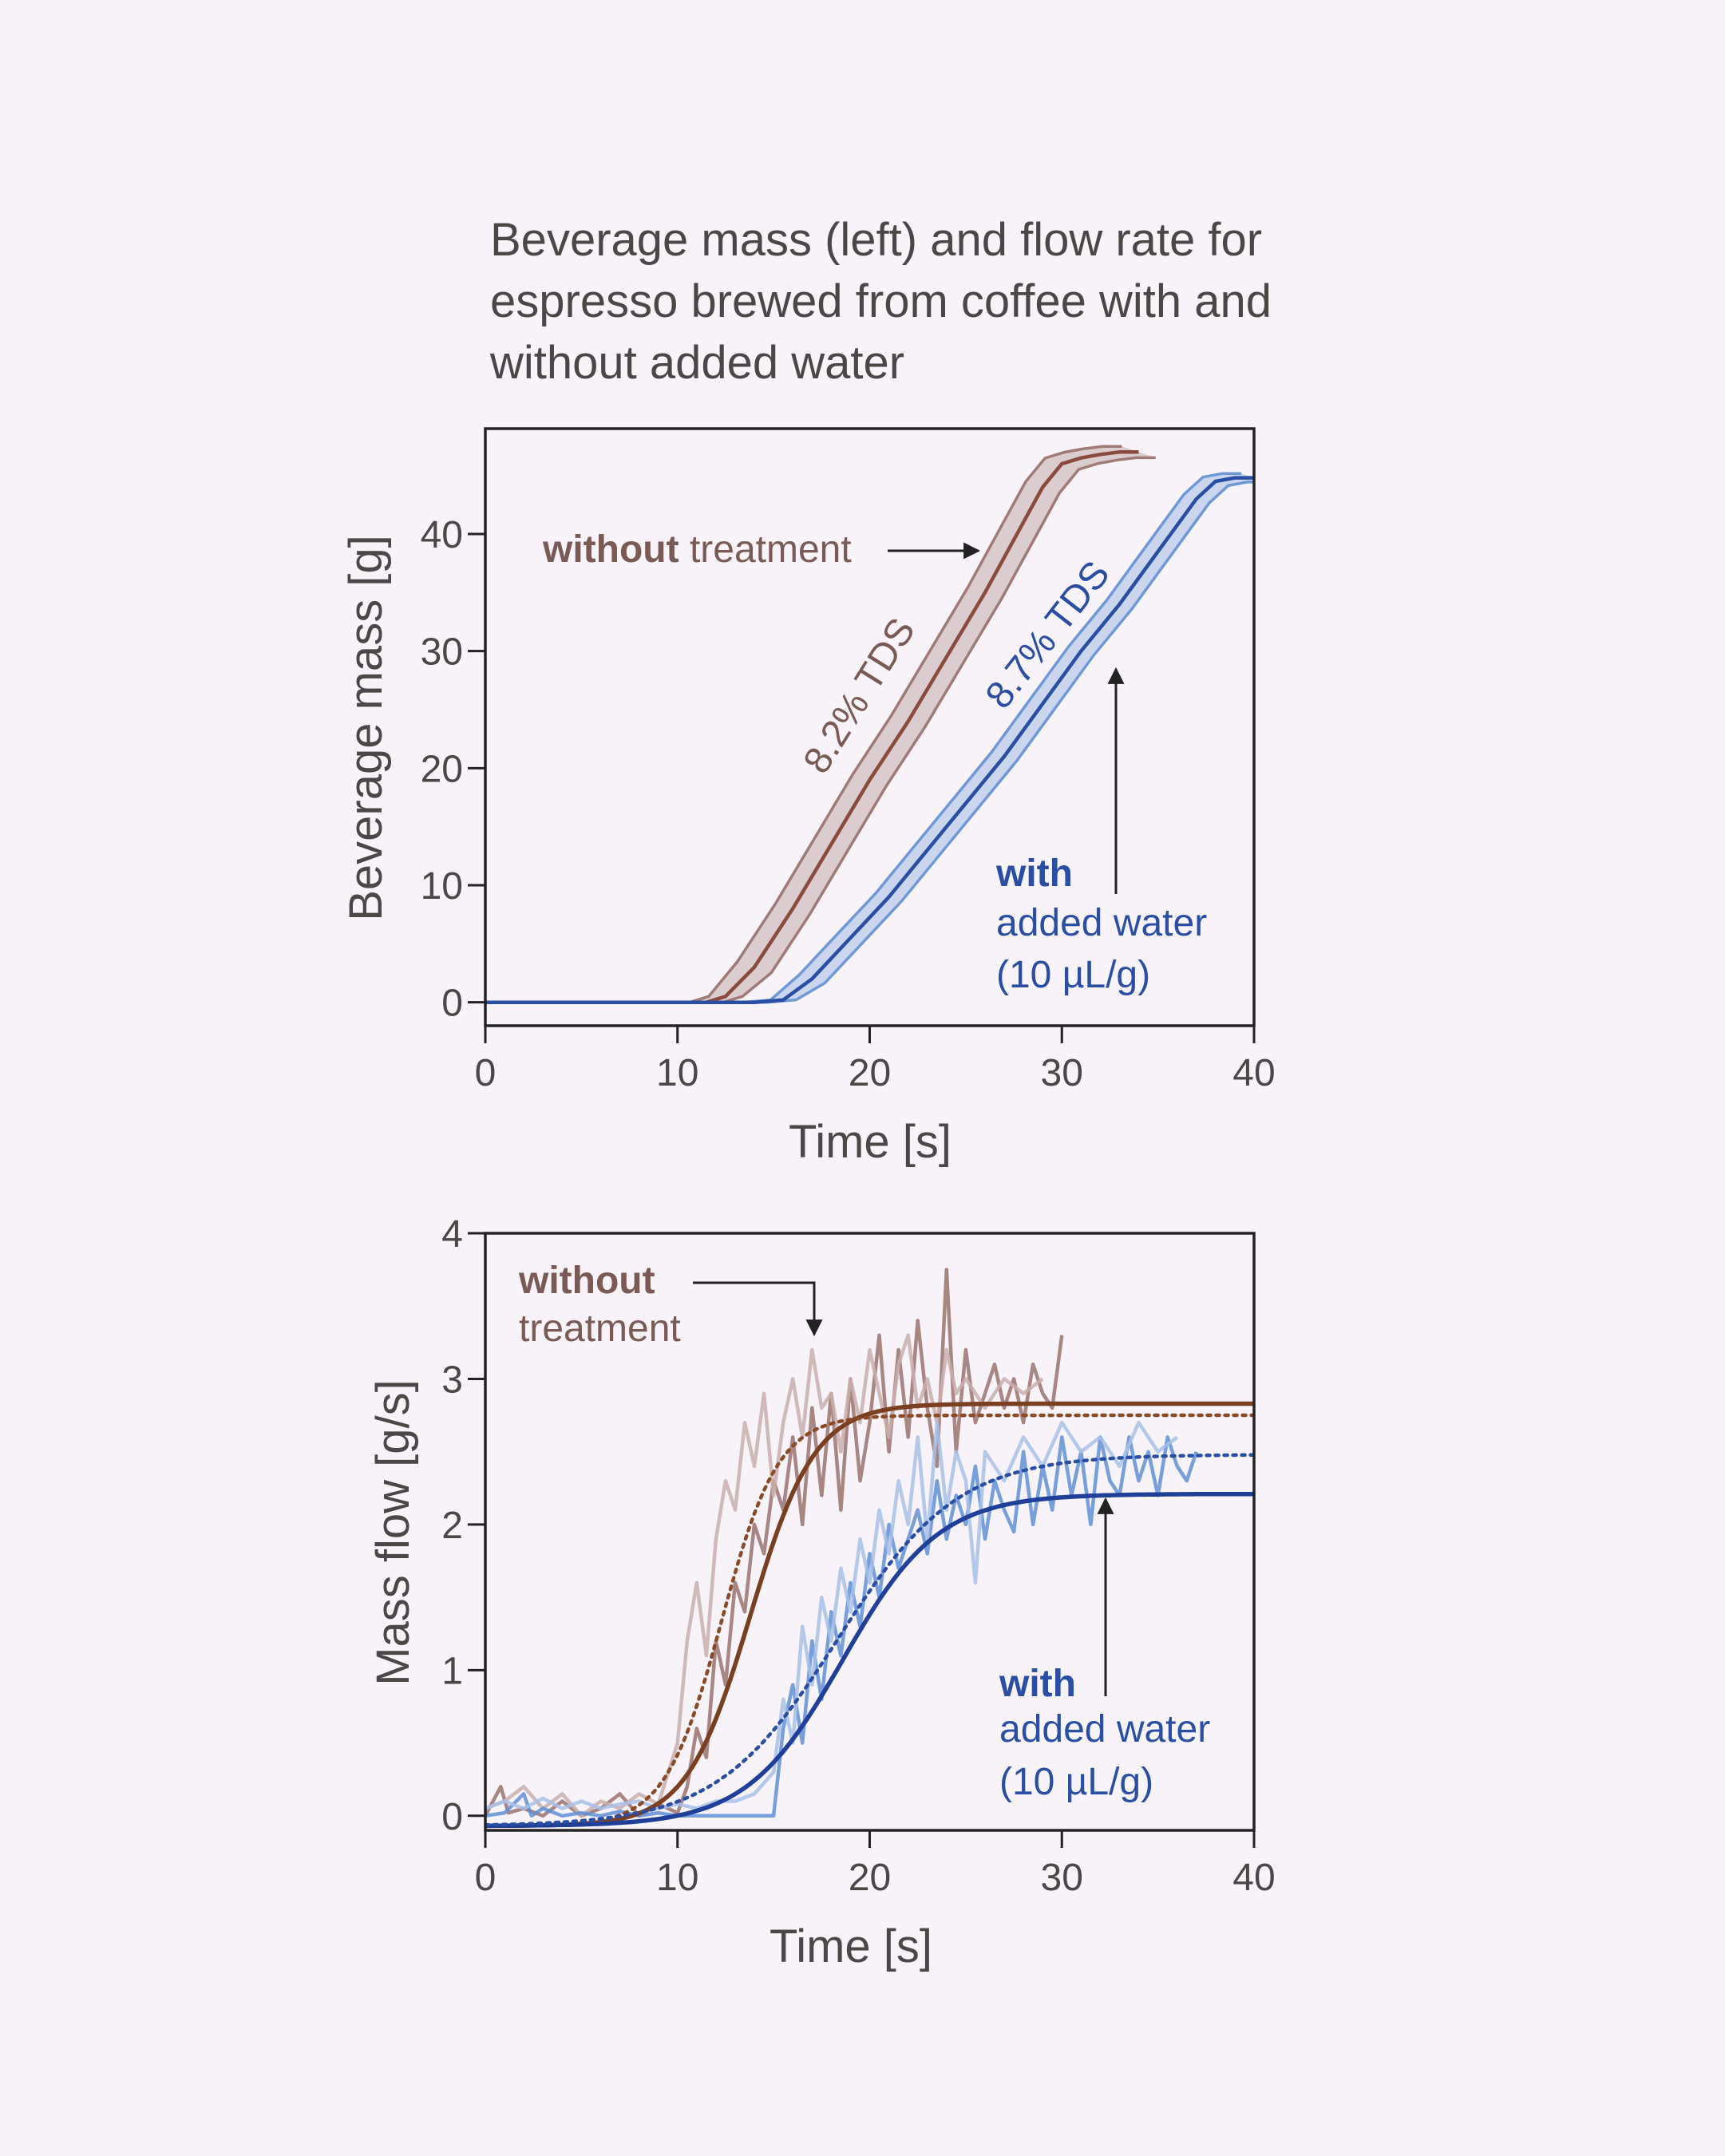 The image size is (1725, 2156). Describe the element at coordinates (870, 1878) in the screenshot. I see `bot-x-tick-label: 20` at that location.